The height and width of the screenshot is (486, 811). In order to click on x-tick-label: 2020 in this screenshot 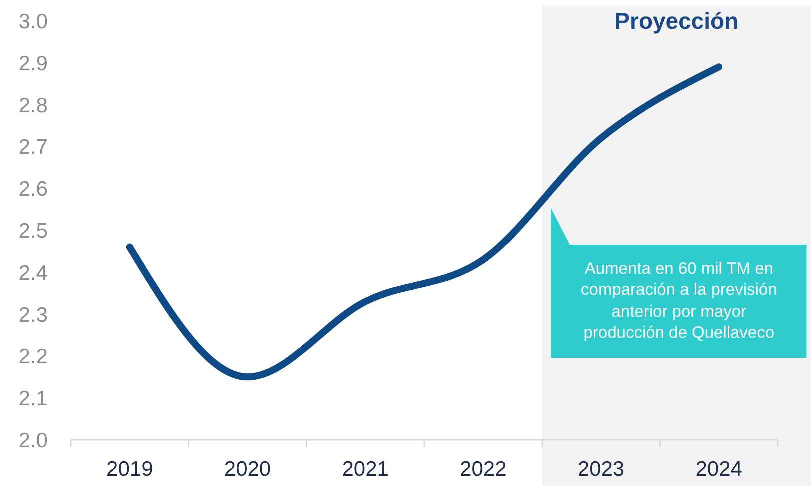, I will do `click(248, 469)`.